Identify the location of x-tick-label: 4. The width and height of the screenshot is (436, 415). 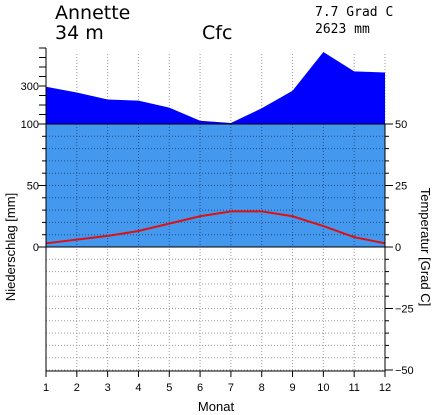
(138, 388).